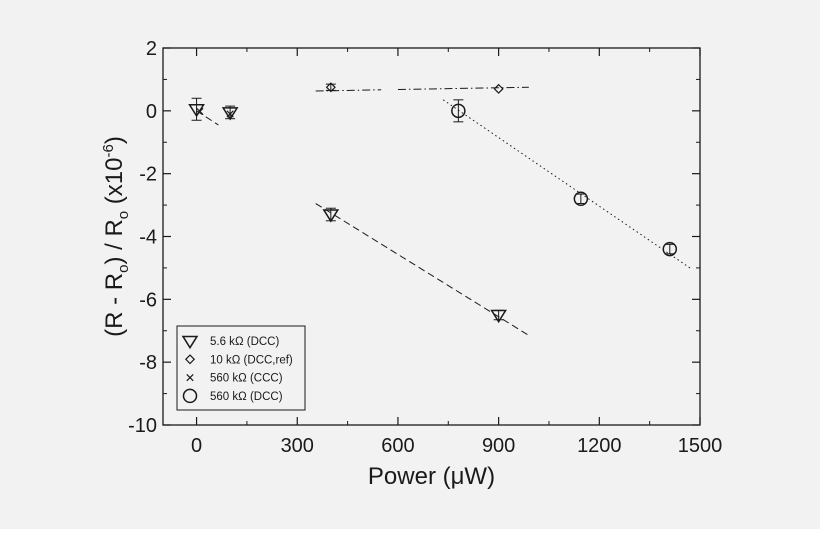 Image resolution: width=820 pixels, height=534 pixels. What do you see at coordinates (297, 446) in the screenshot?
I see `x-tick-label: 300` at bounding box center [297, 446].